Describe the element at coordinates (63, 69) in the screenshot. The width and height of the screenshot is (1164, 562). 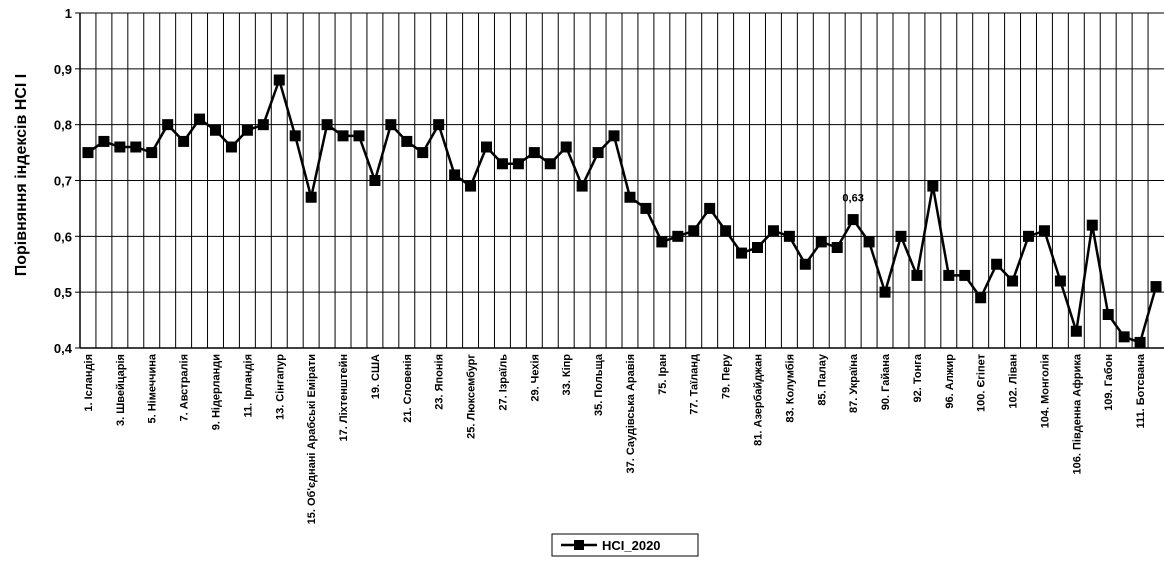
I see `y-tick-label: 0,9` at that location.